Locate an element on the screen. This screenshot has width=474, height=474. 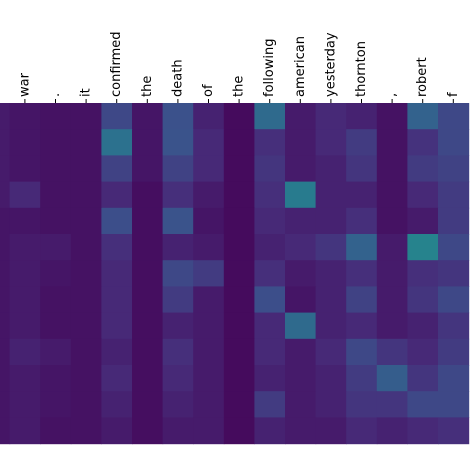
x-tick-label: the is located at coordinates (239, 86).